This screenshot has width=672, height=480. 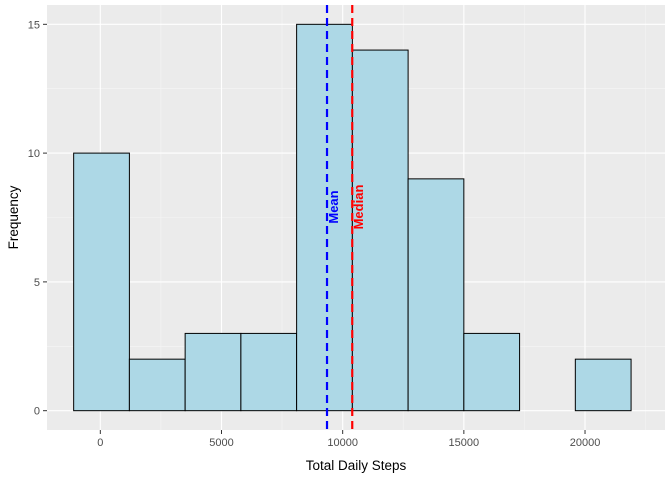 What do you see at coordinates (37, 218) in the screenshot?
I see `y-axis-ticks: 0 5 10 15` at bounding box center [37, 218].